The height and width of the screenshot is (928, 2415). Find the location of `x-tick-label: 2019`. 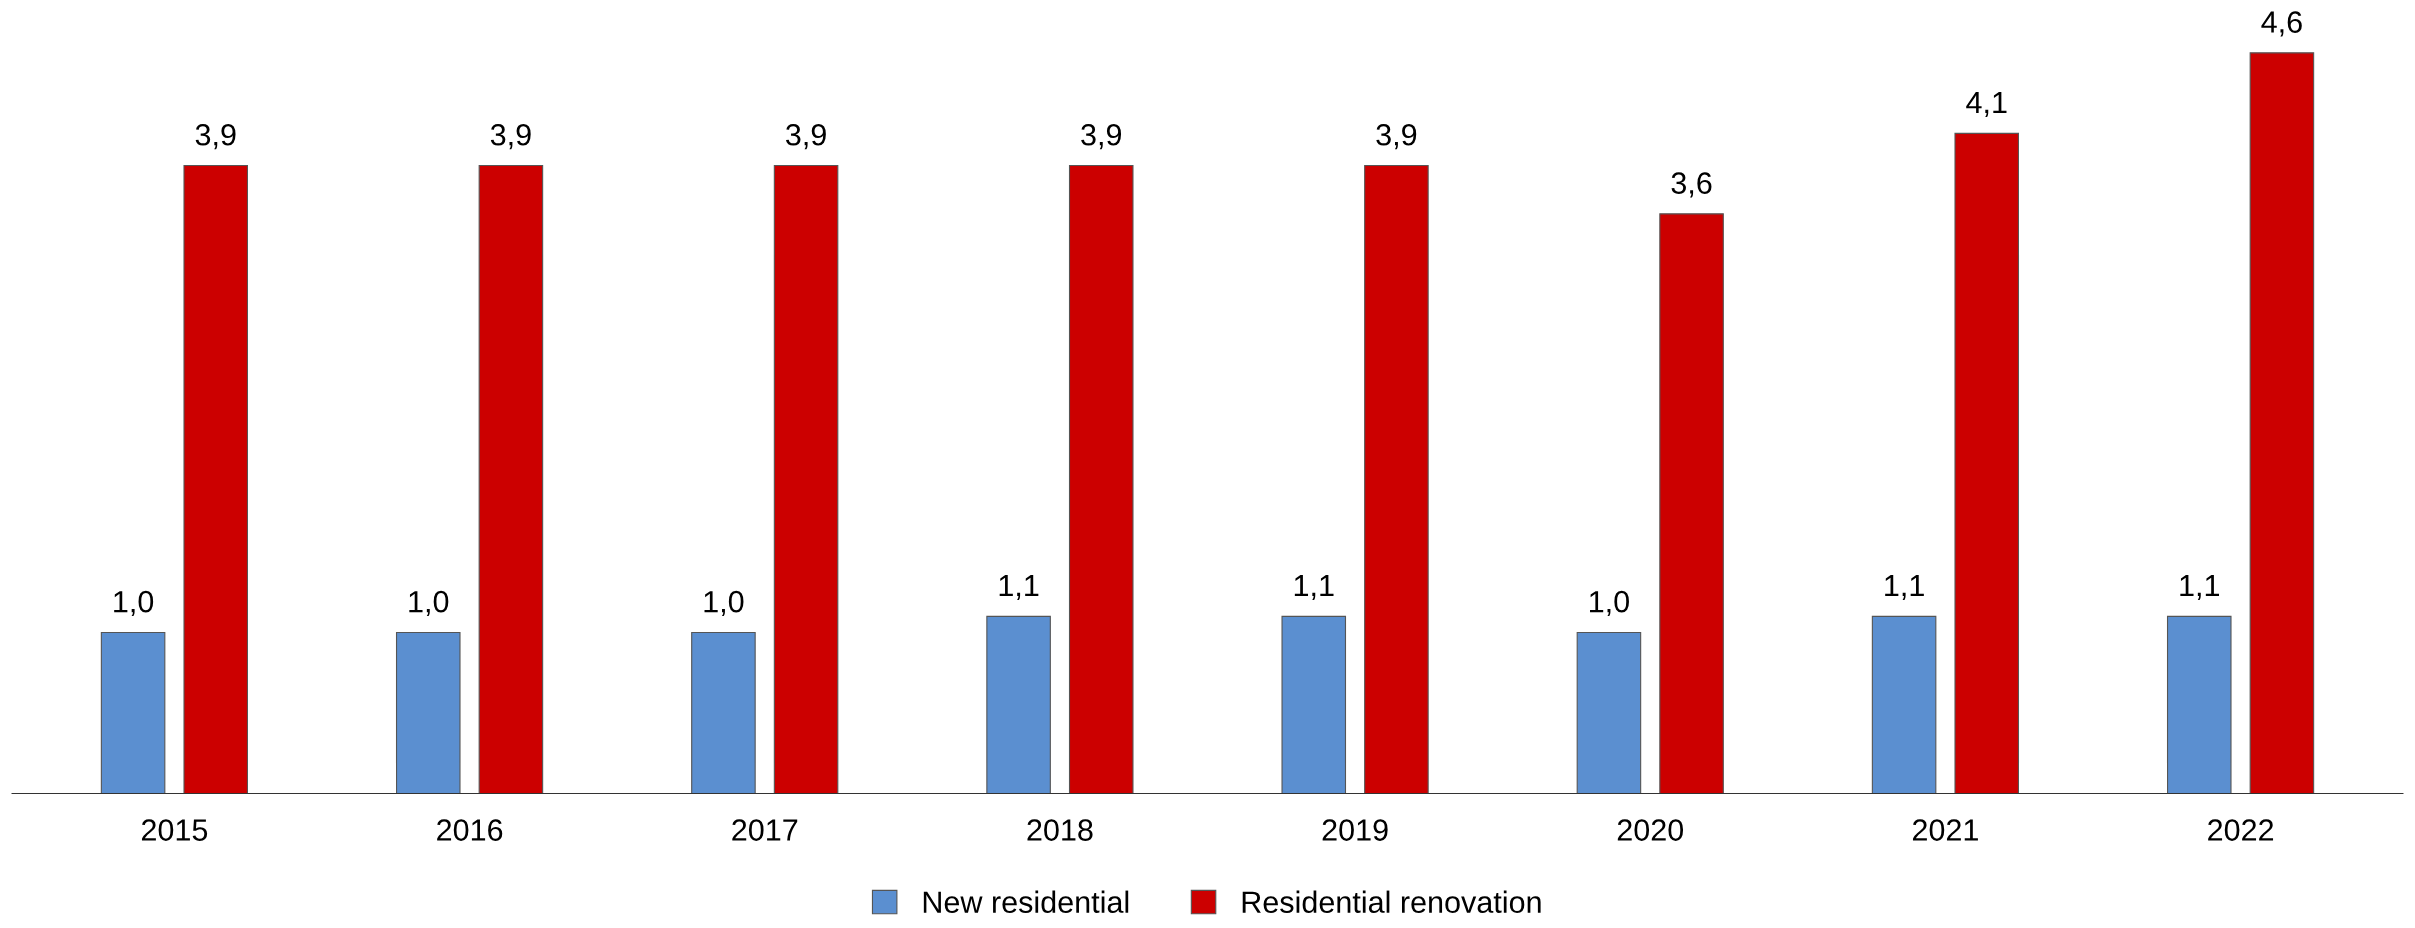

x-tick-label: 2019 is located at coordinates (1355, 830).